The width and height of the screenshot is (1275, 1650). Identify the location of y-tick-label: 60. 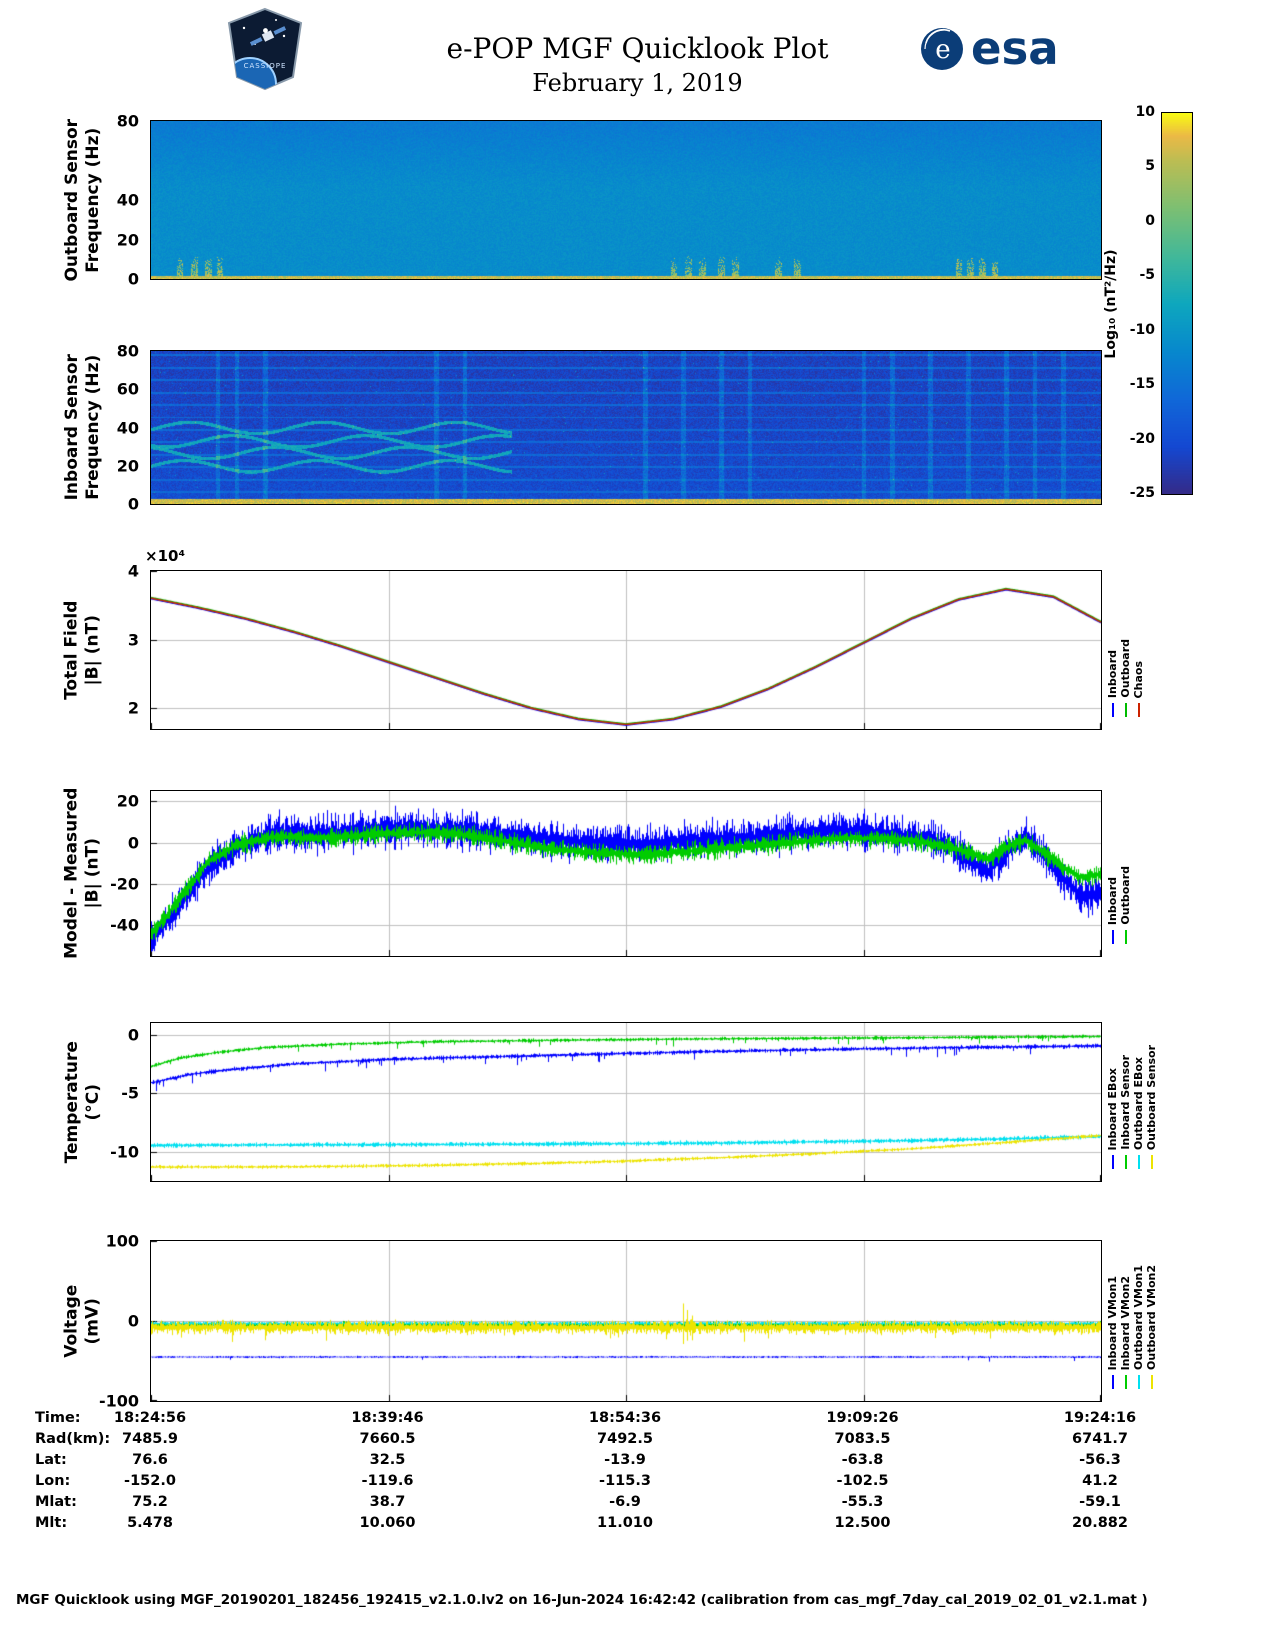
(127, 389).